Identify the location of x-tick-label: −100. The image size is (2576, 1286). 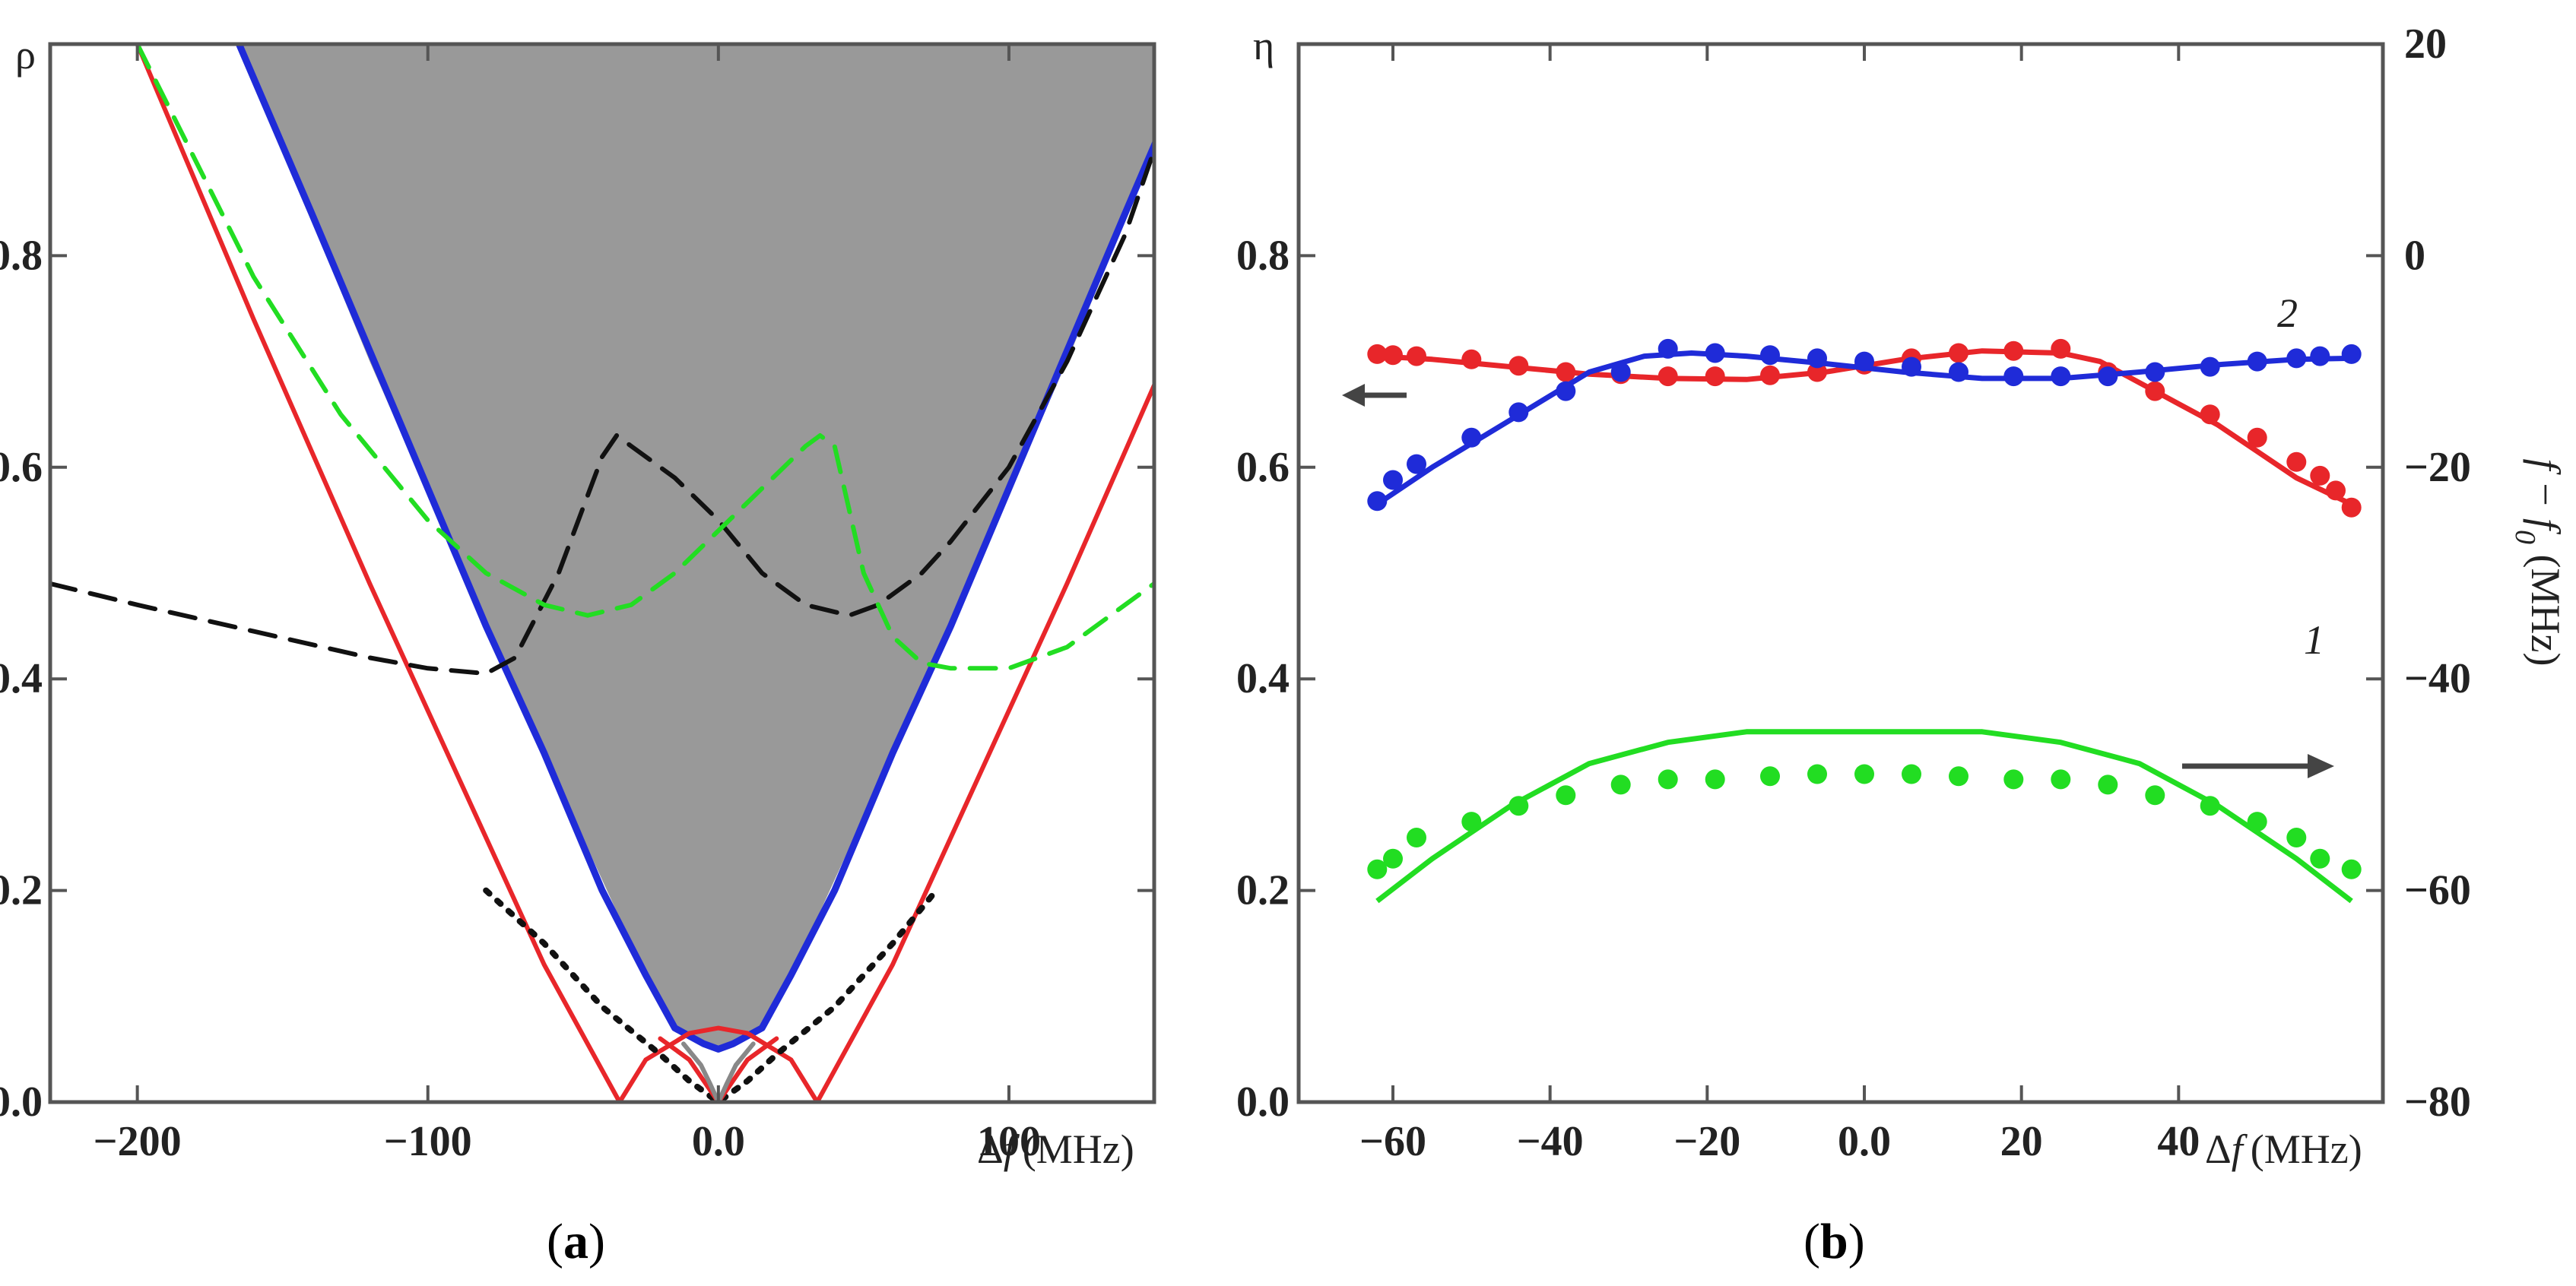
(428, 1141).